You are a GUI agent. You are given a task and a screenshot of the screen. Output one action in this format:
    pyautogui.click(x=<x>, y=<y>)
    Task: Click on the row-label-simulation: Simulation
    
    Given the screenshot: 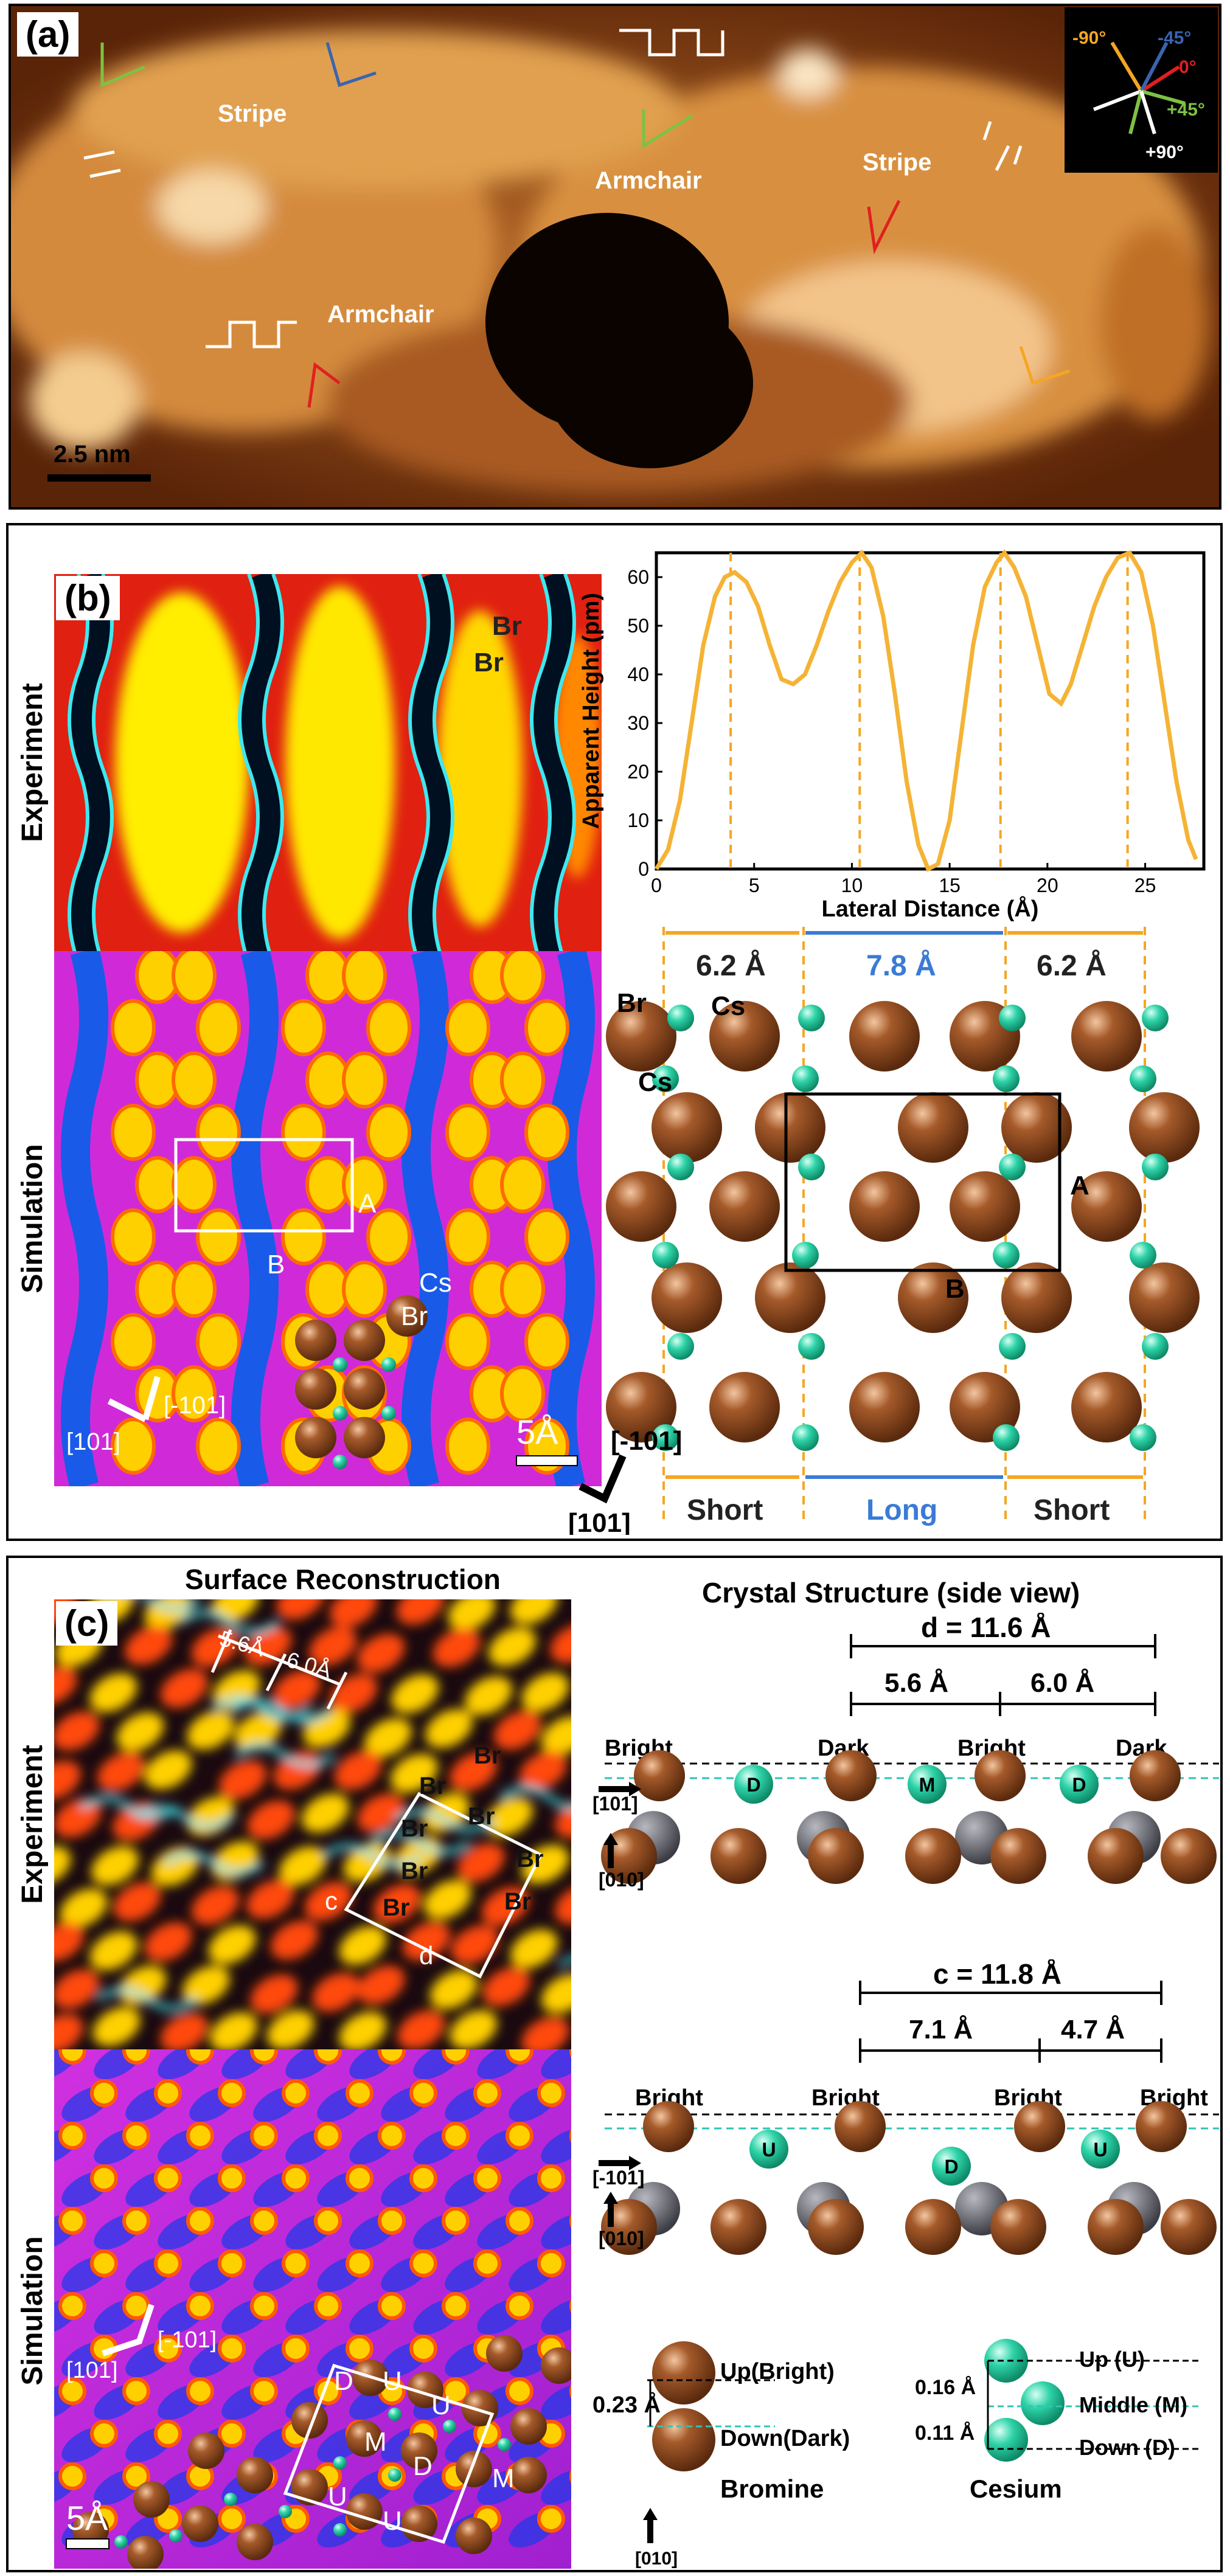 What is the action you would take?
    pyautogui.click(x=32, y=1218)
    